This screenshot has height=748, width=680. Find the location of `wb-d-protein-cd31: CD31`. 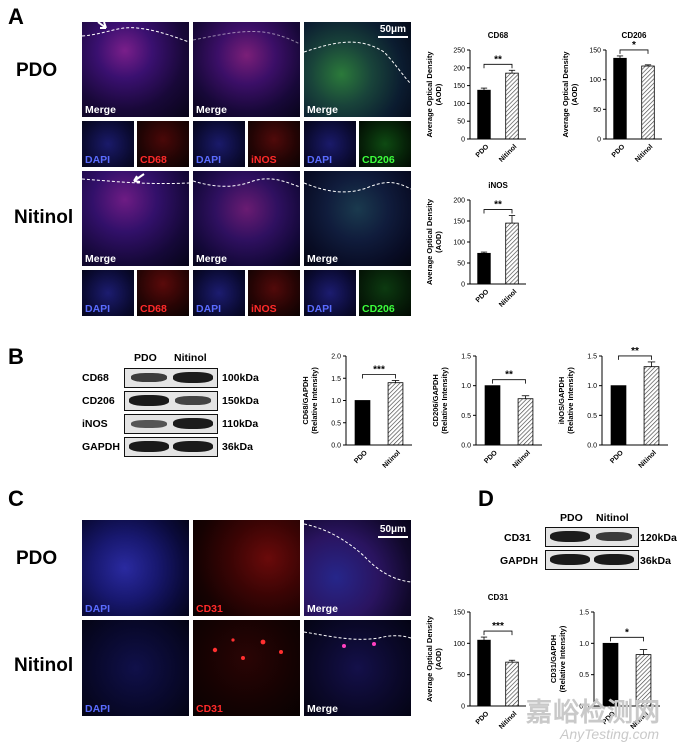

wb-d-protein-cd31: CD31 is located at coordinates (517, 538).